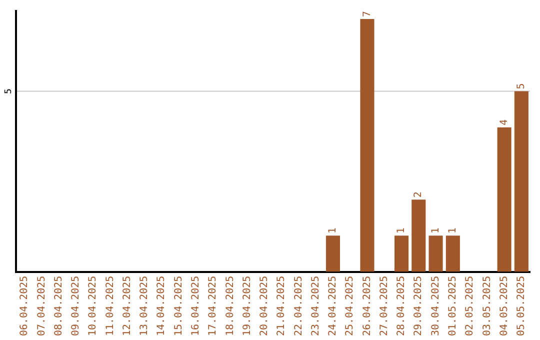 The width and height of the screenshot is (540, 340). What do you see at coordinates (247, 306) in the screenshot?
I see `x-tick-label: 19.04.2025` at bounding box center [247, 306].